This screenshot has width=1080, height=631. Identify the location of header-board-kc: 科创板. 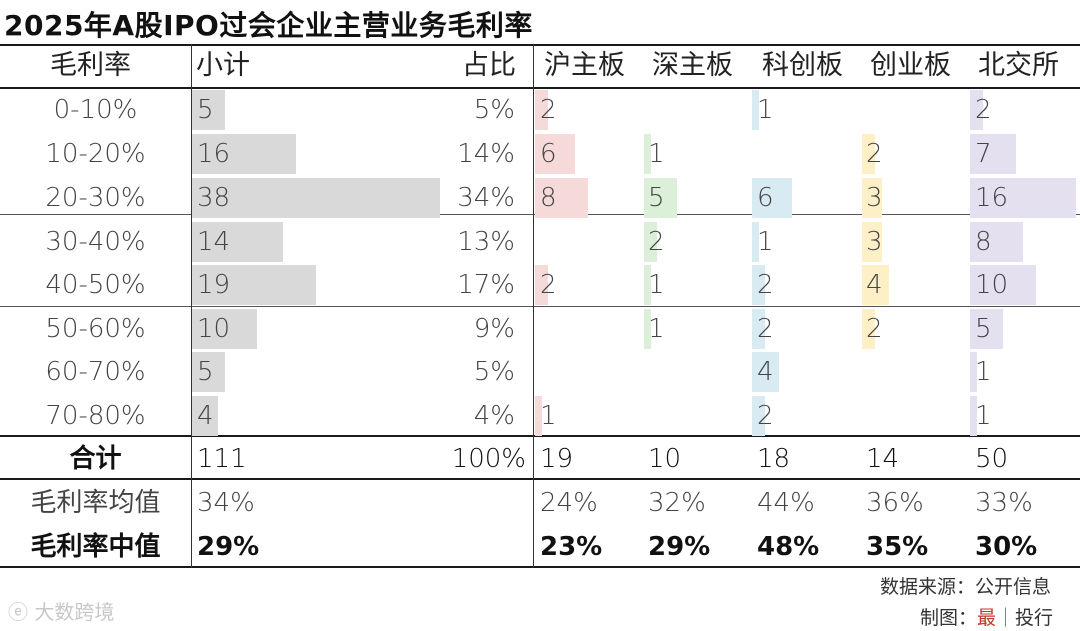
(802, 65).